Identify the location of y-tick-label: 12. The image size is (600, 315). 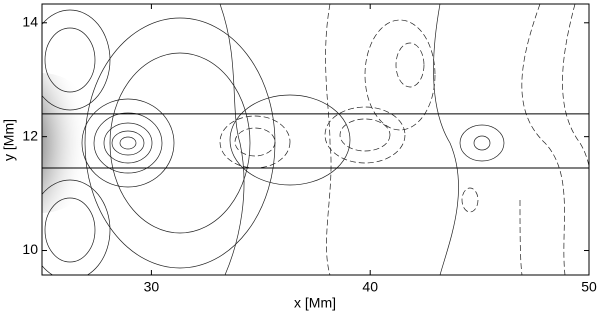
(30, 135).